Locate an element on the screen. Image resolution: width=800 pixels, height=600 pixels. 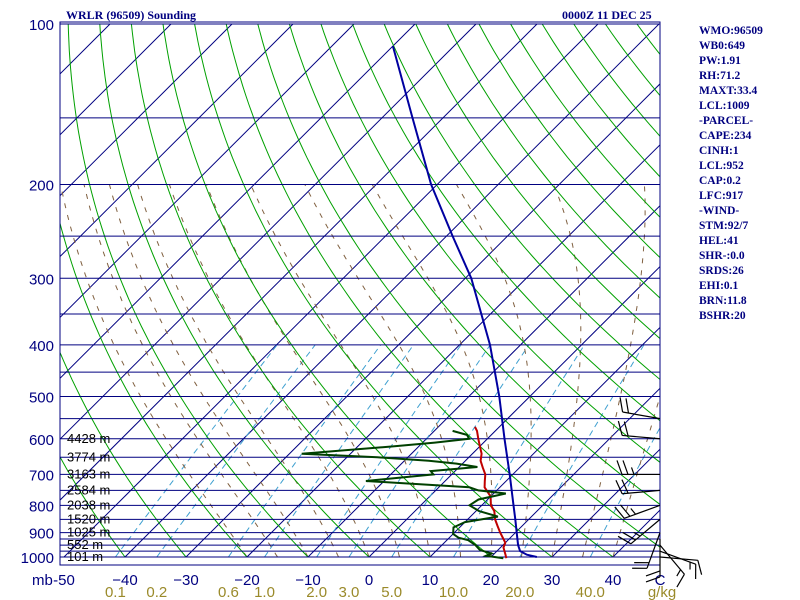
pressure-tick-label: 400 is located at coordinates (41, 346).